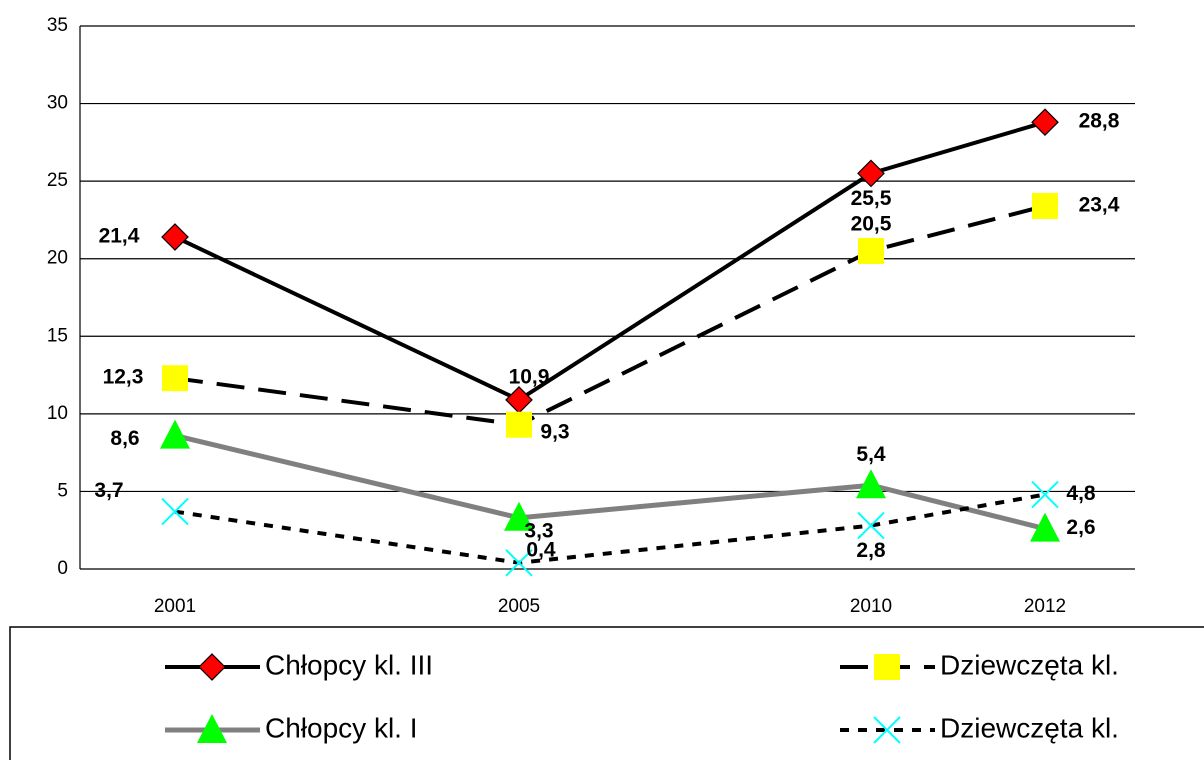 The width and height of the screenshot is (1204, 765). I want to click on y-tick-label: 15, so click(57, 335).